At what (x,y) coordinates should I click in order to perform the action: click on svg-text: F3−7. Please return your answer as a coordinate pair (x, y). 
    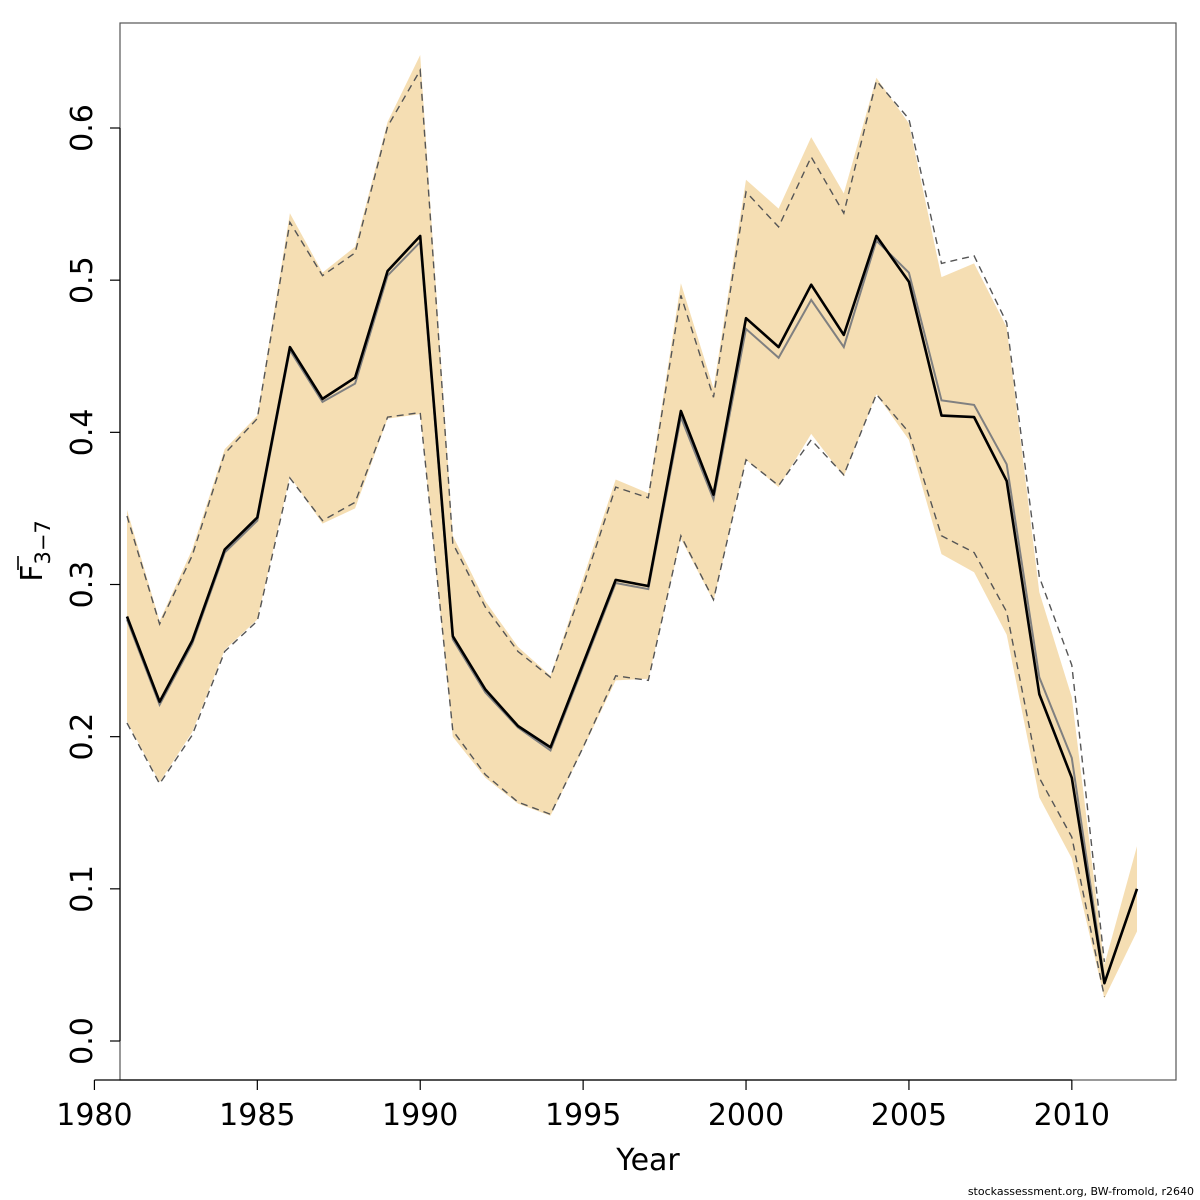
    Looking at the image, I should click on (35, 551).